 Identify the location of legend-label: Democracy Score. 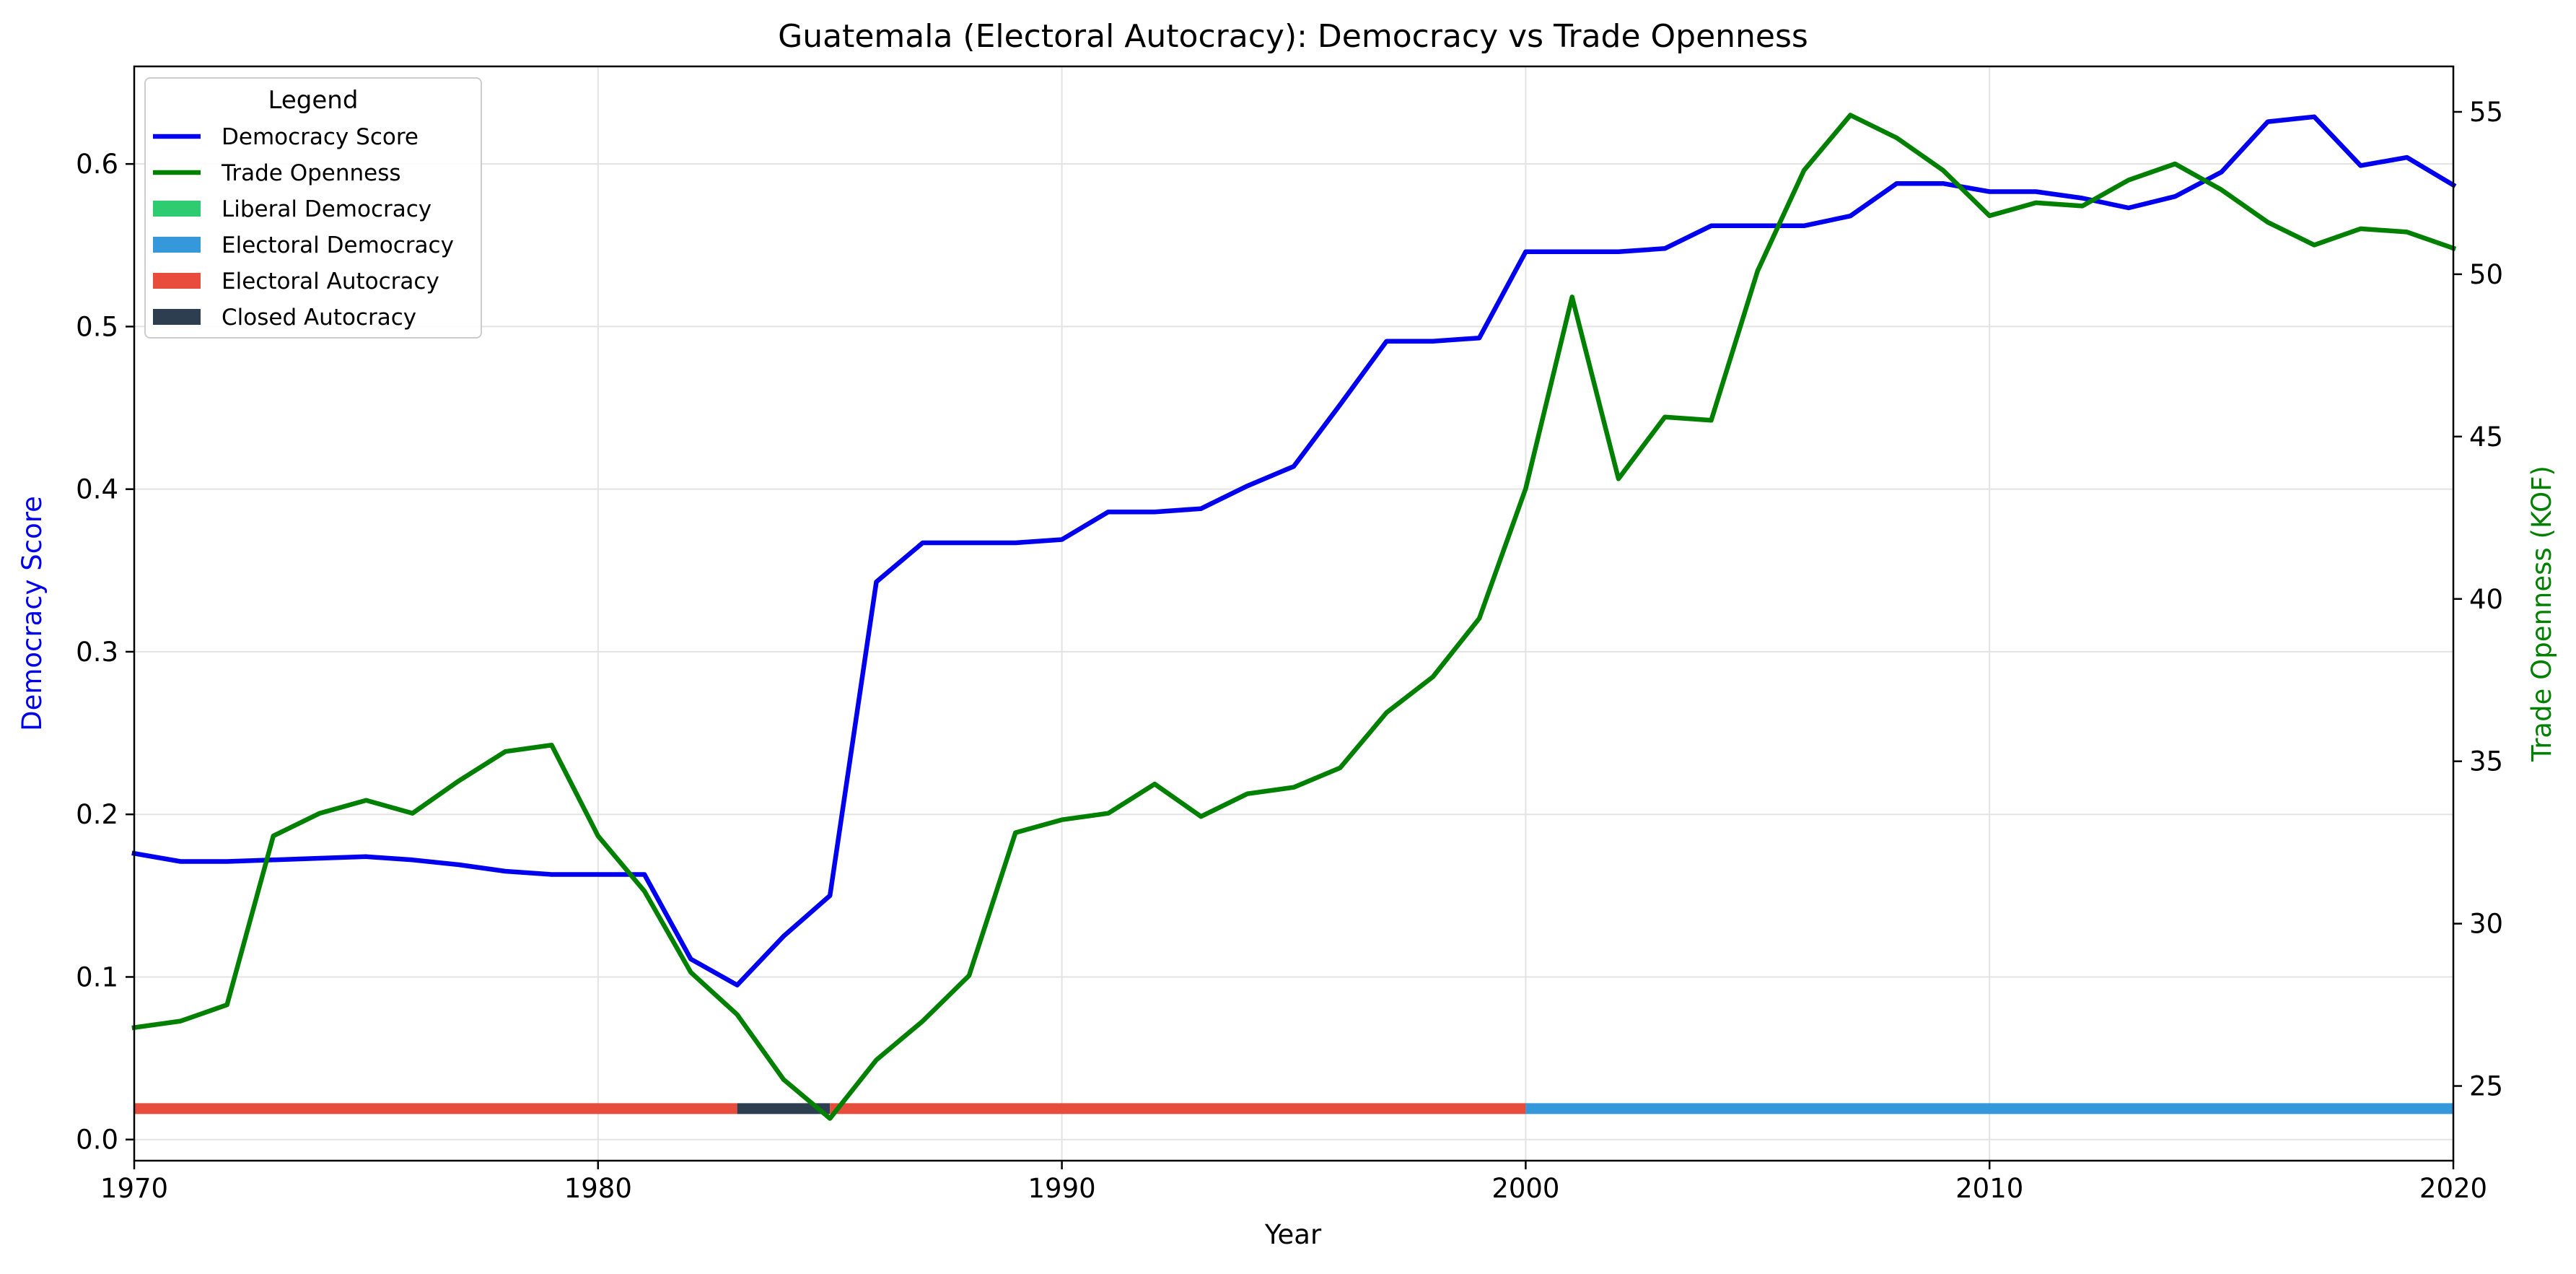
(320, 137).